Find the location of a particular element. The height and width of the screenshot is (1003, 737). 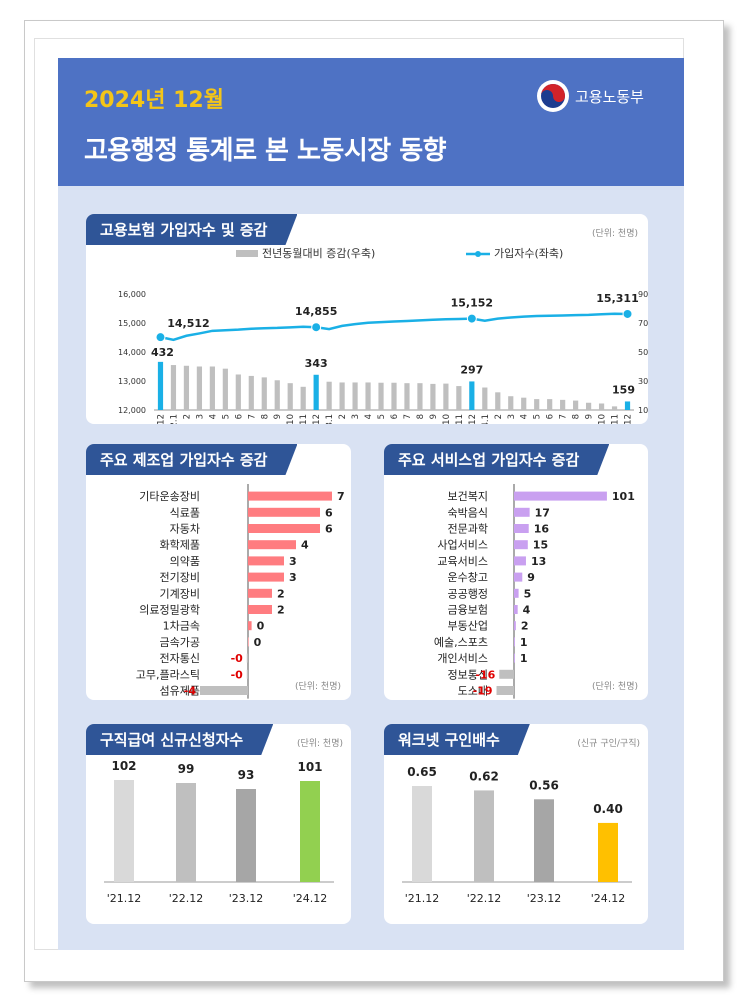

ministry-logo: 고용노동부 is located at coordinates (590, 96).